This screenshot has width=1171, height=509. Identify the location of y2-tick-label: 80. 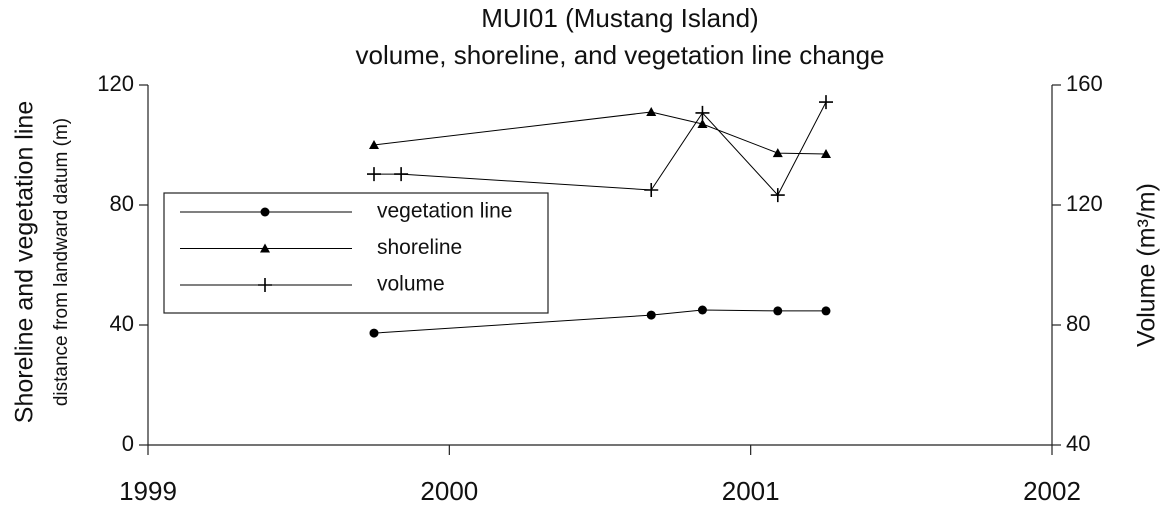
(1078, 323).